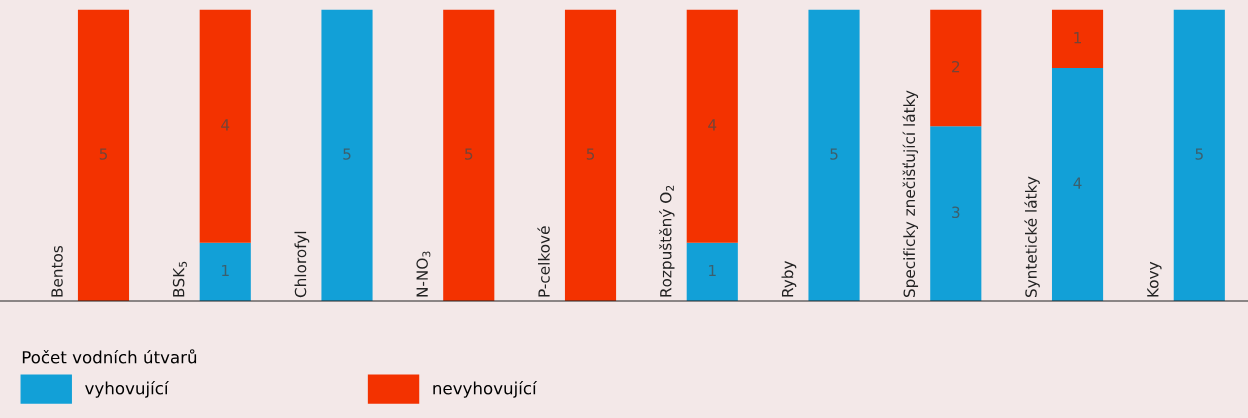 Image resolution: width=1248 pixels, height=418 pixels. I want to click on x-tick-label: N-NO$_{3}$, so click(423, 274).